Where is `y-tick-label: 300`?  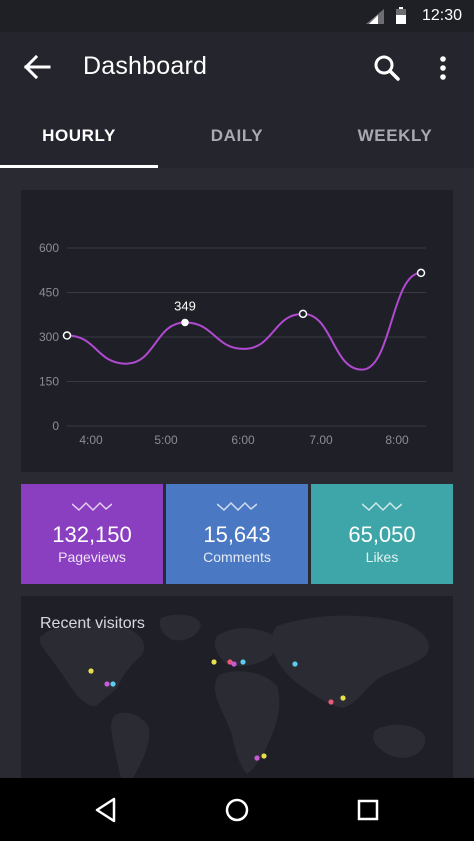
y-tick-label: 300 is located at coordinates (49, 337).